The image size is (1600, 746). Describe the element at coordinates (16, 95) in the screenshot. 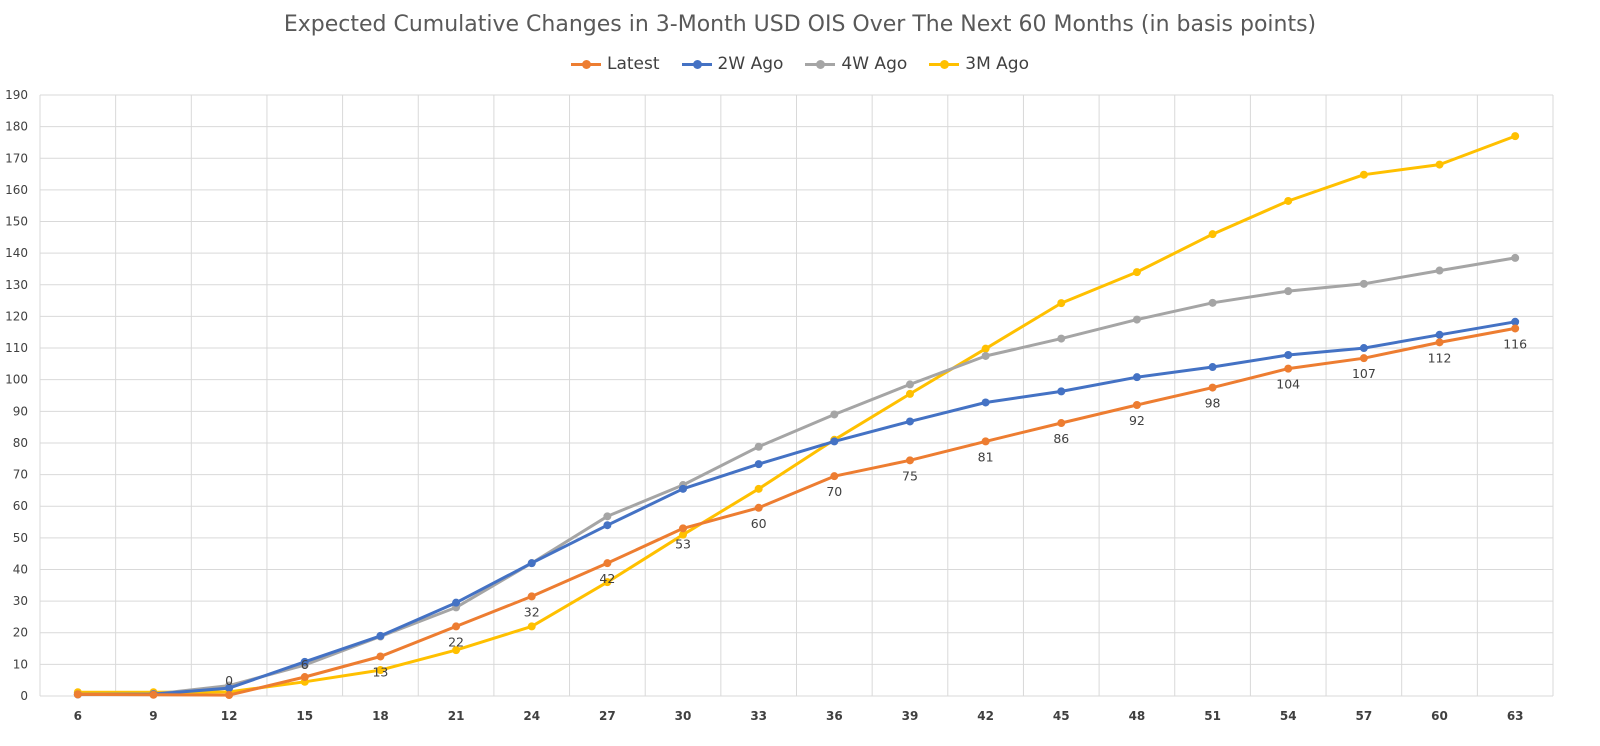

I see `y-tick-label: 190` at that location.